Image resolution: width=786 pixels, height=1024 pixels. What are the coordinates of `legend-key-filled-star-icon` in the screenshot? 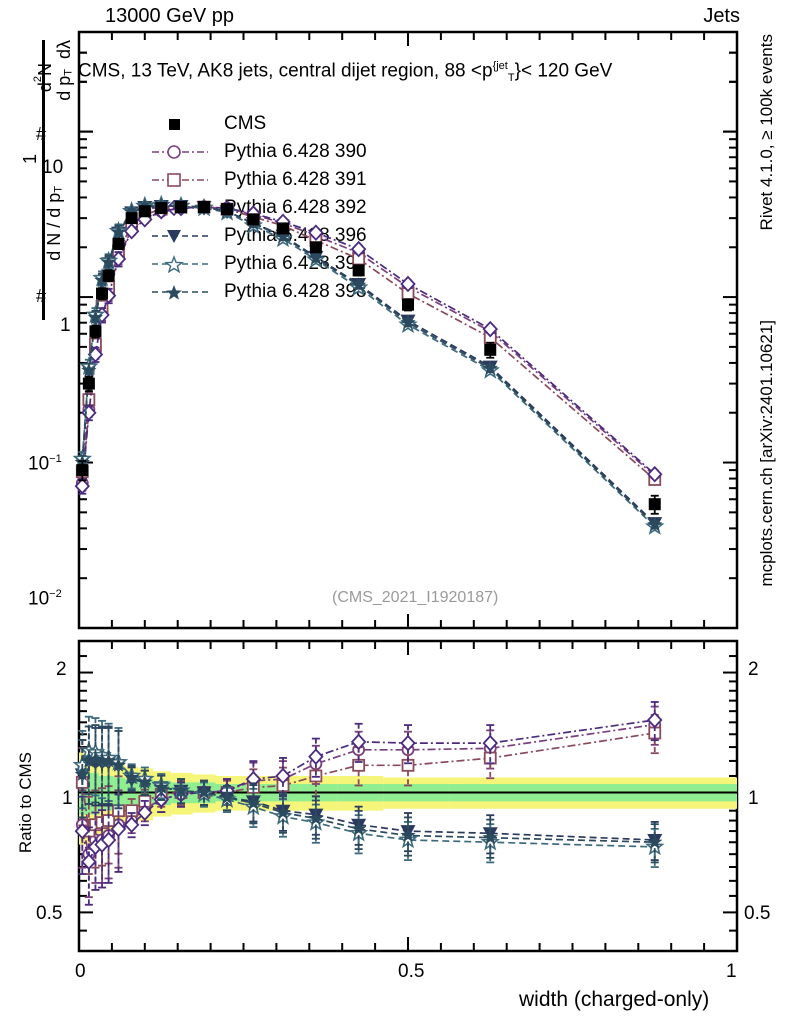 It's located at (183, 292).